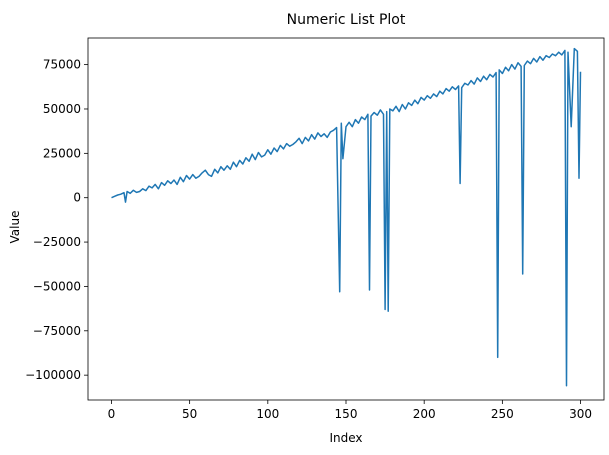 This screenshot has height=455, width=609. What do you see at coordinates (62, 153) in the screenshot?
I see `y-tick-label: 25000` at bounding box center [62, 153].